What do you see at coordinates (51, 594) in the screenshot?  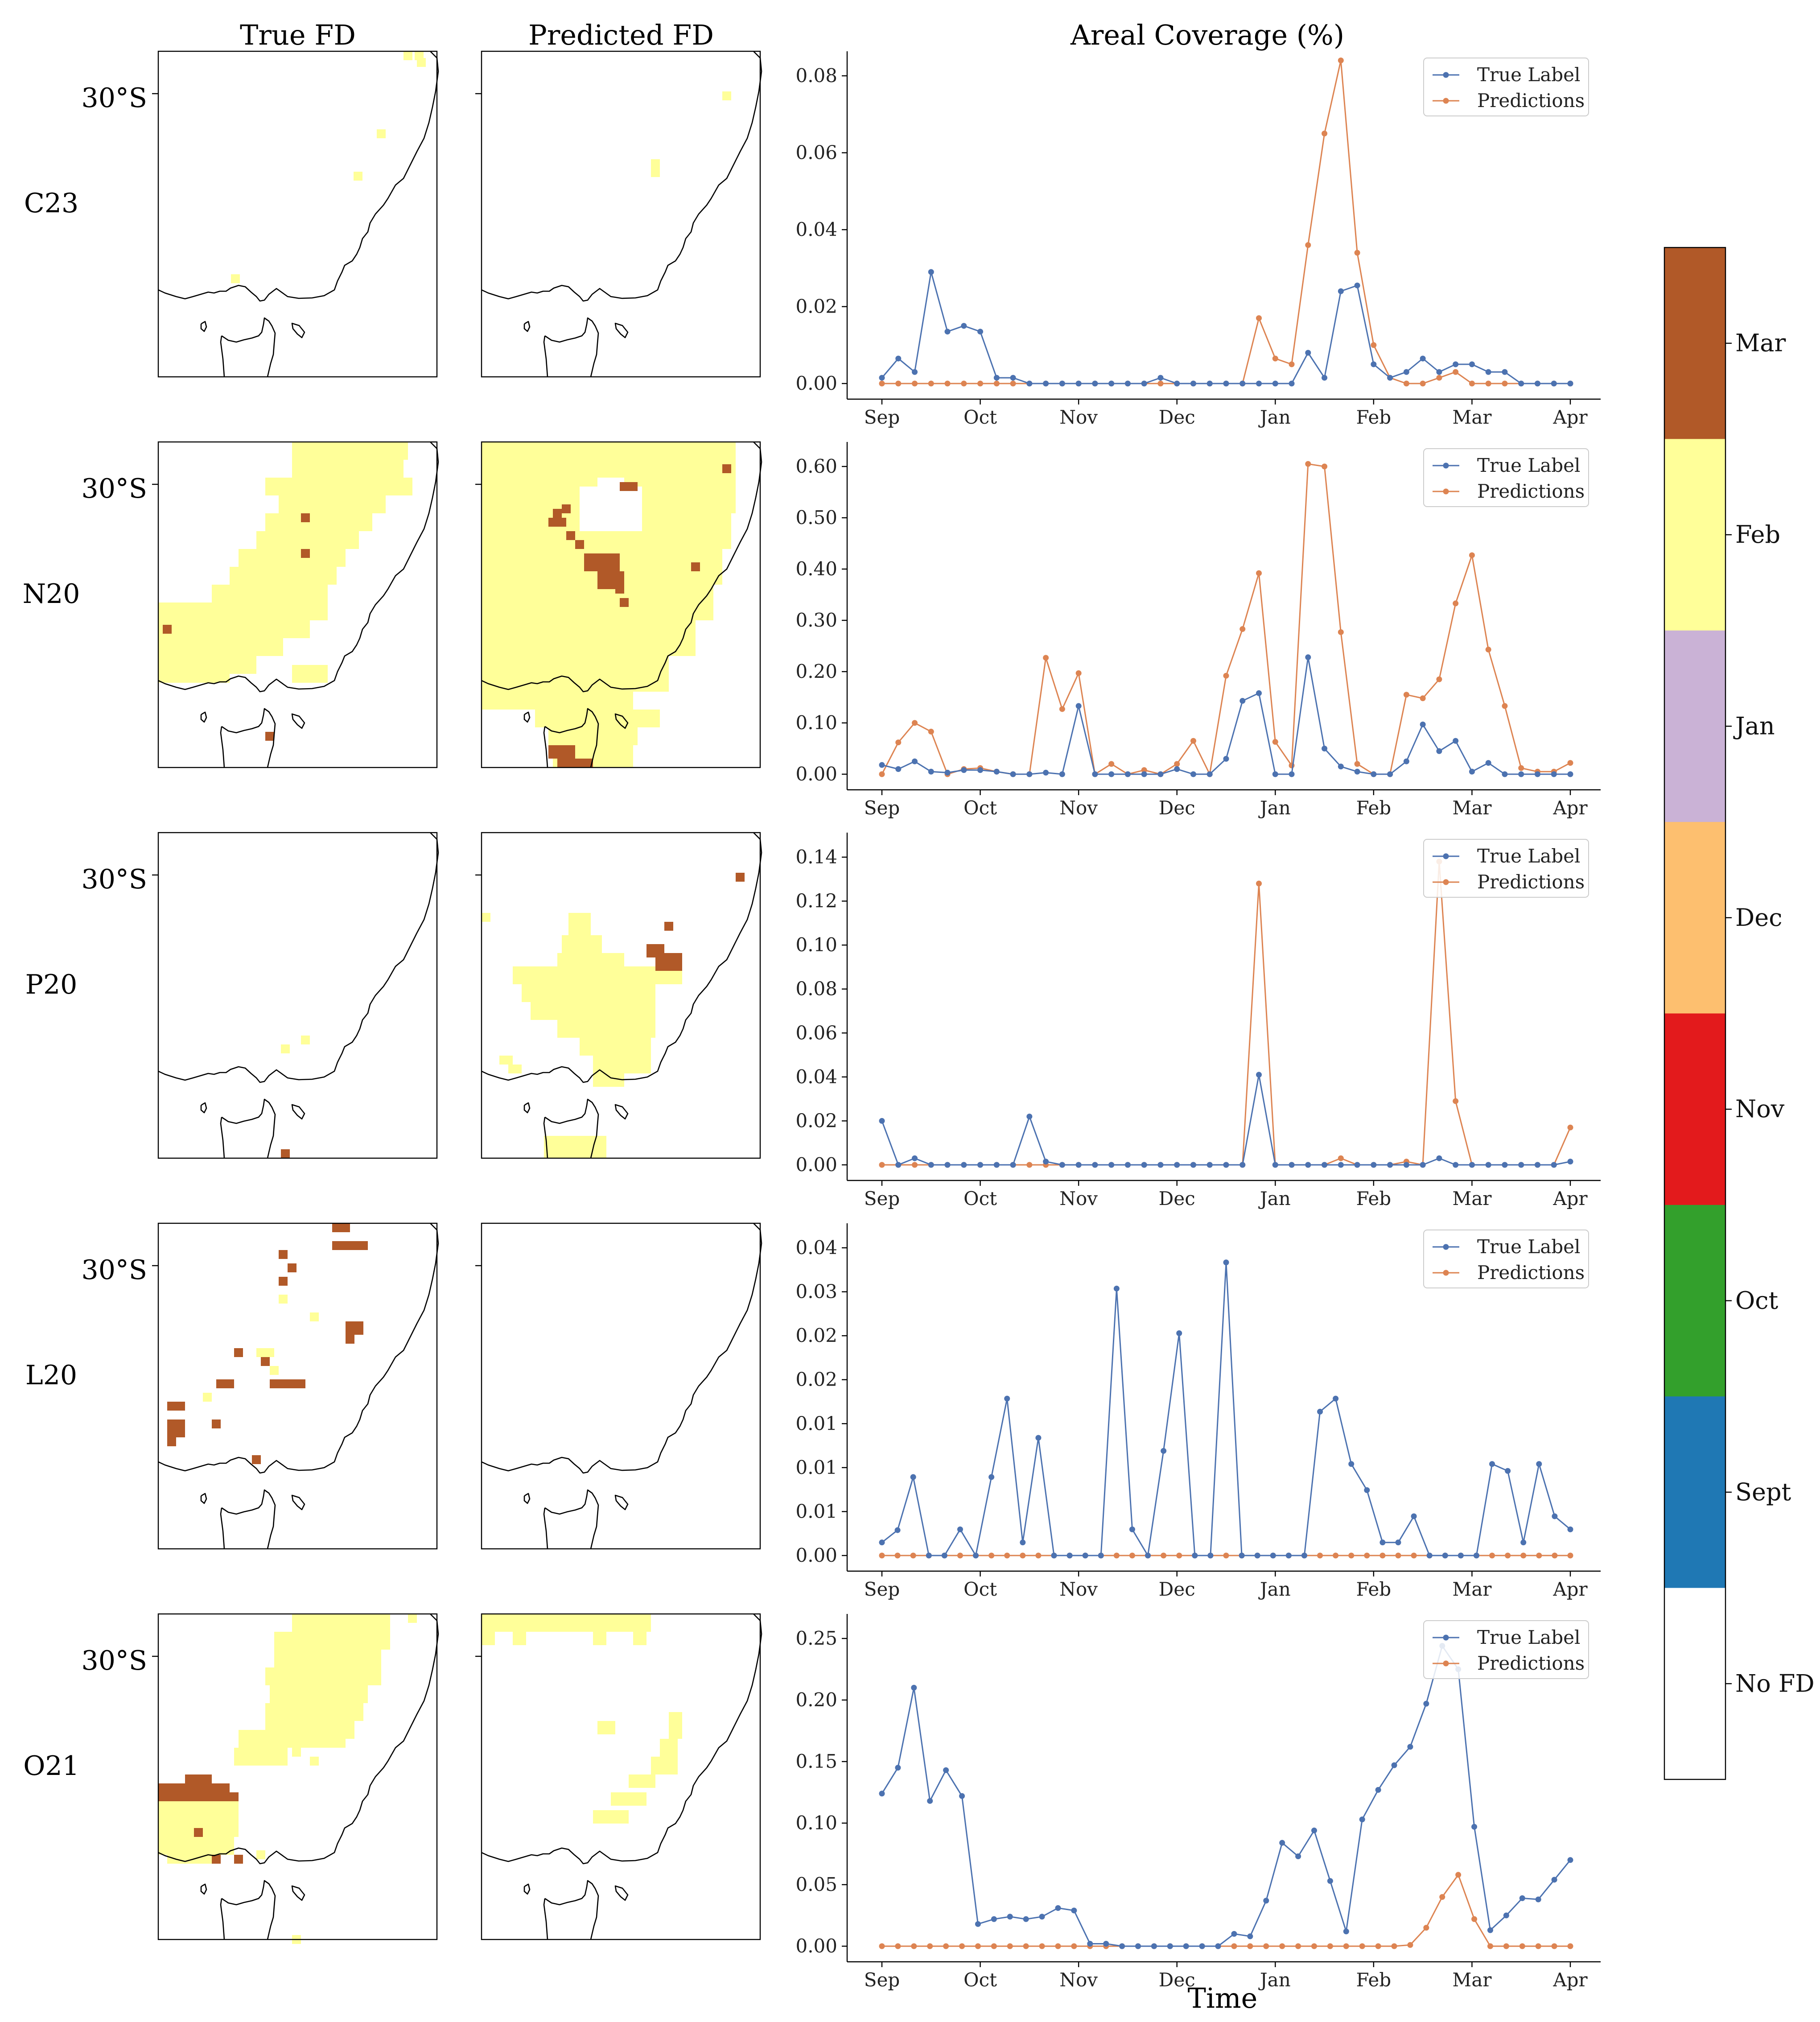 I see `row-label: N20` at bounding box center [51, 594].